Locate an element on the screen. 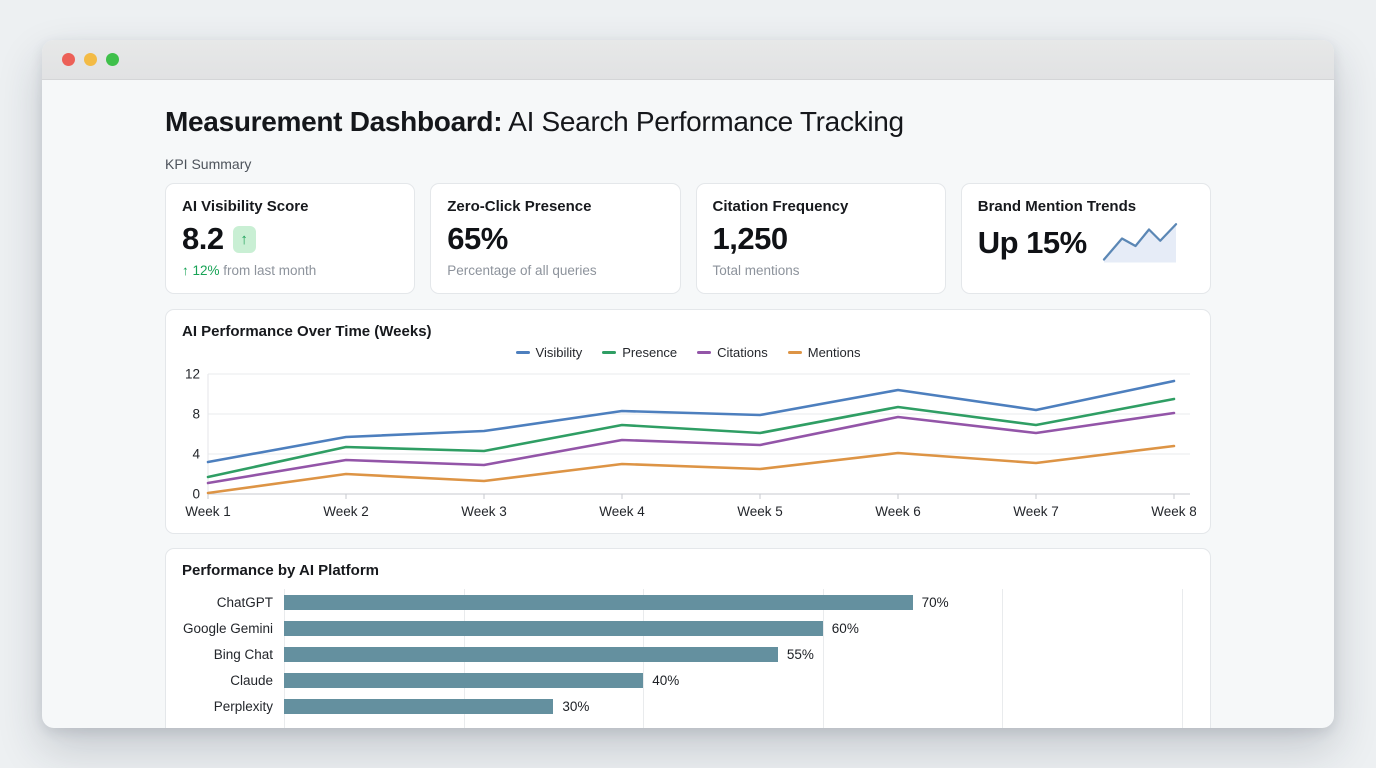 Image resolution: width=1376 pixels, height=768 pixels. kpi-delta-value: ↑ 12% is located at coordinates (201, 271).